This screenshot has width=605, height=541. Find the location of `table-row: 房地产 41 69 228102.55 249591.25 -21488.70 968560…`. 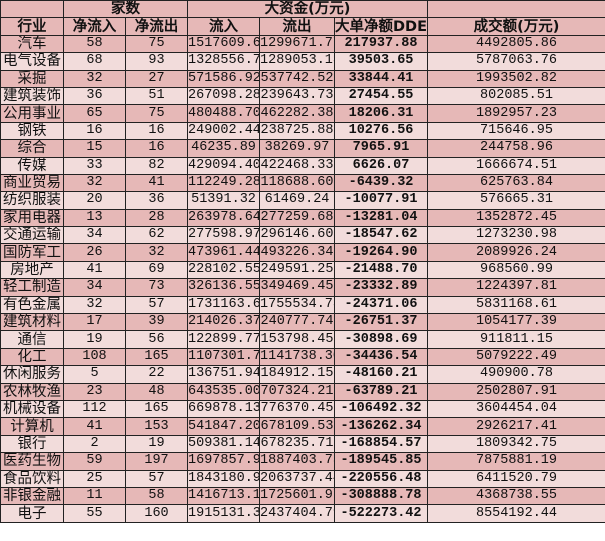

table-row: 房地产 41 69 228102.55 249591.25 -21488.70 968560… is located at coordinates (302, 270).